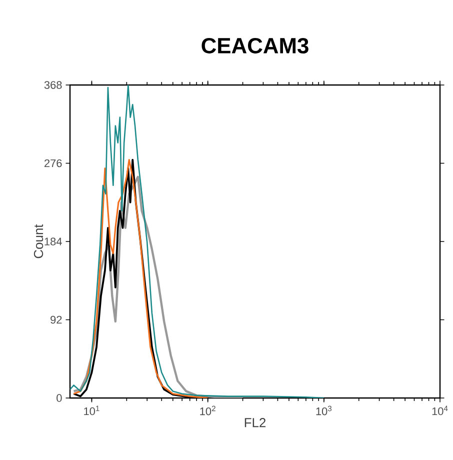 This screenshot has width=453, height=460. Describe the element at coordinates (255, 46) in the screenshot. I see `chart-title: CEACAM3` at that location.